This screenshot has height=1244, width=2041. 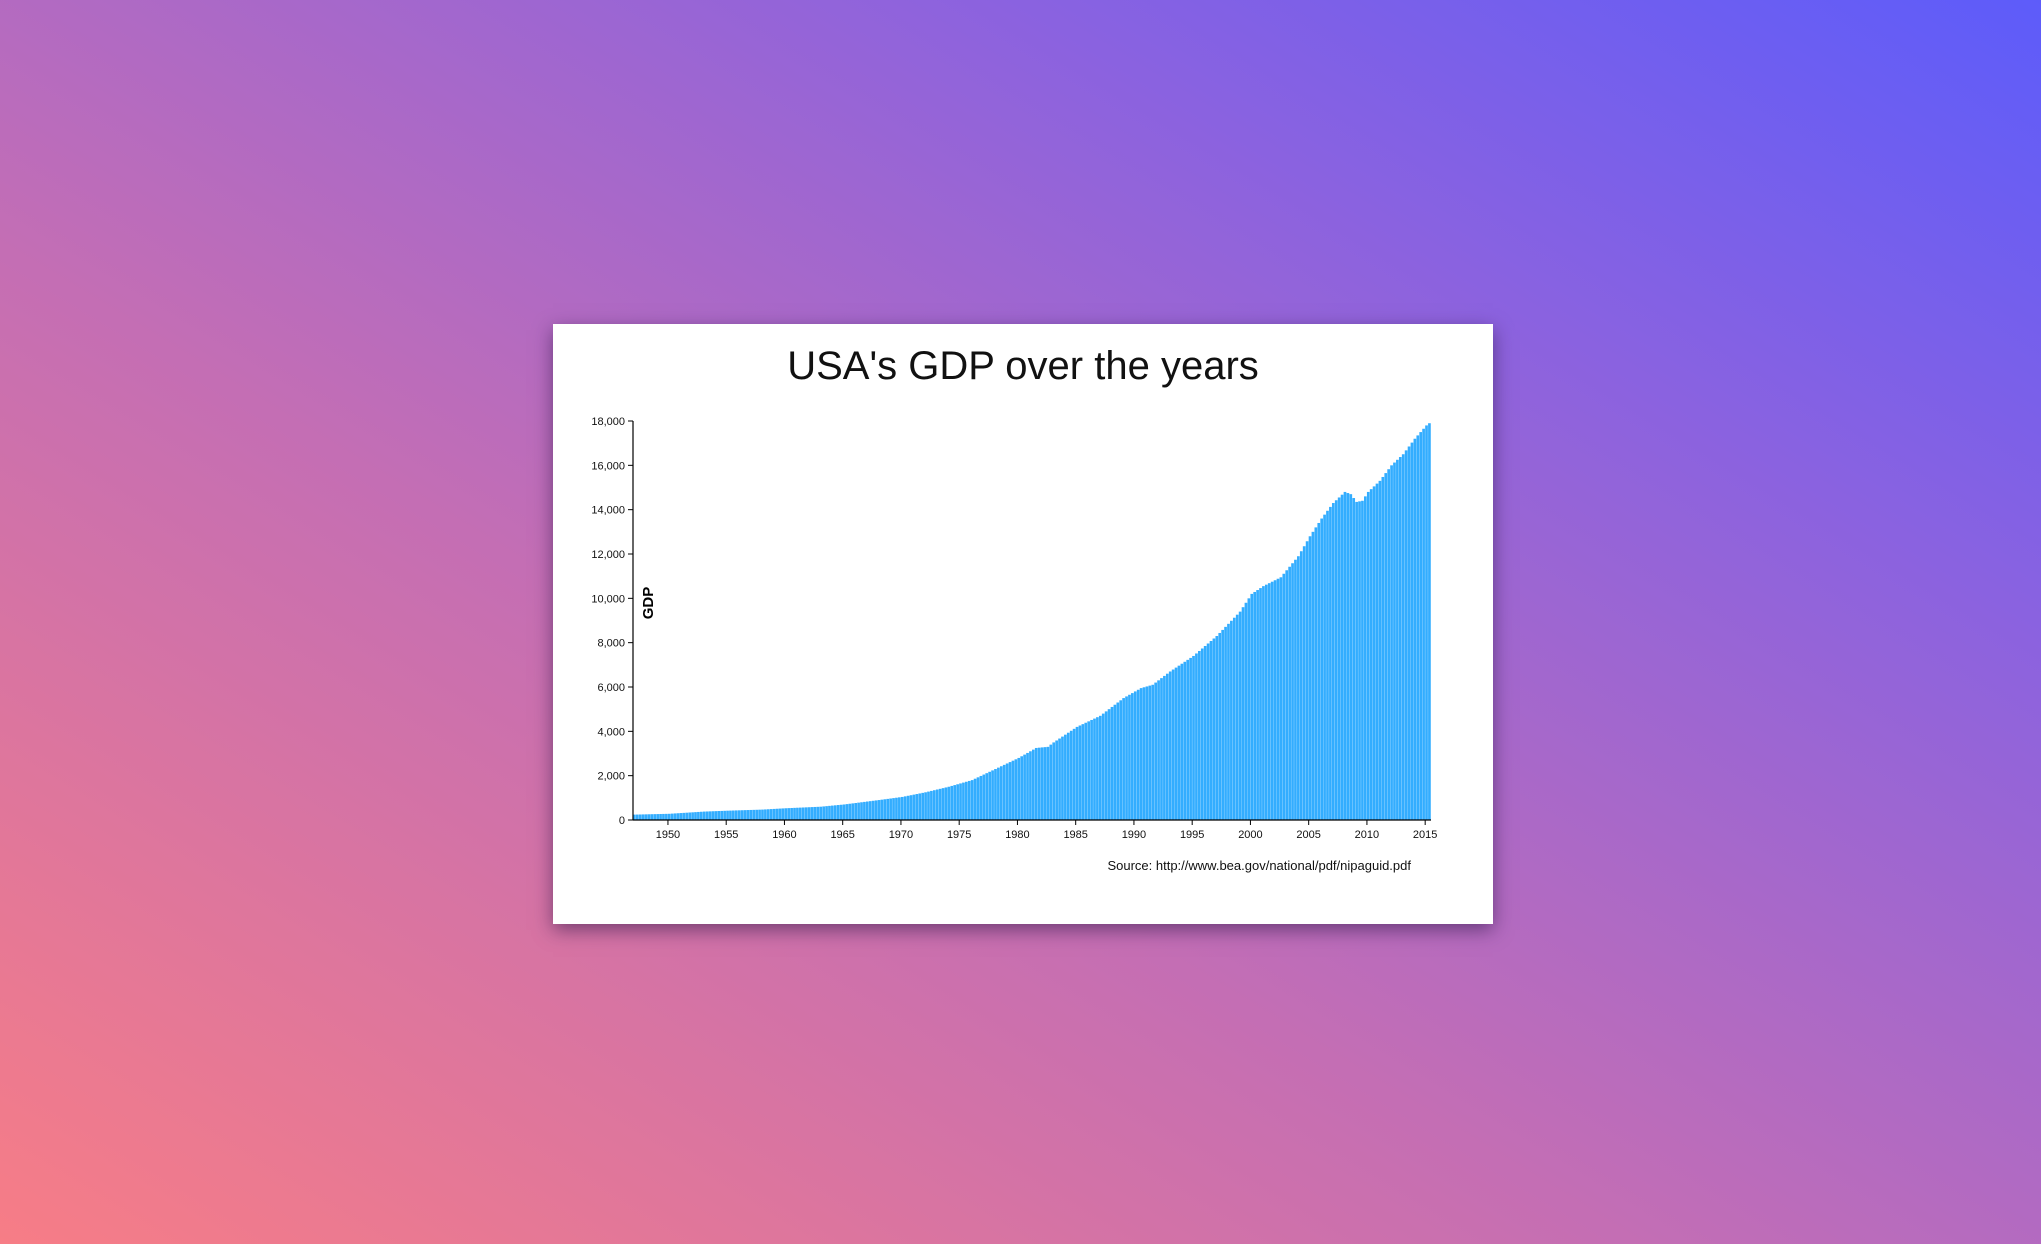 I want to click on x-tick-label: 1995, so click(x=1192, y=835).